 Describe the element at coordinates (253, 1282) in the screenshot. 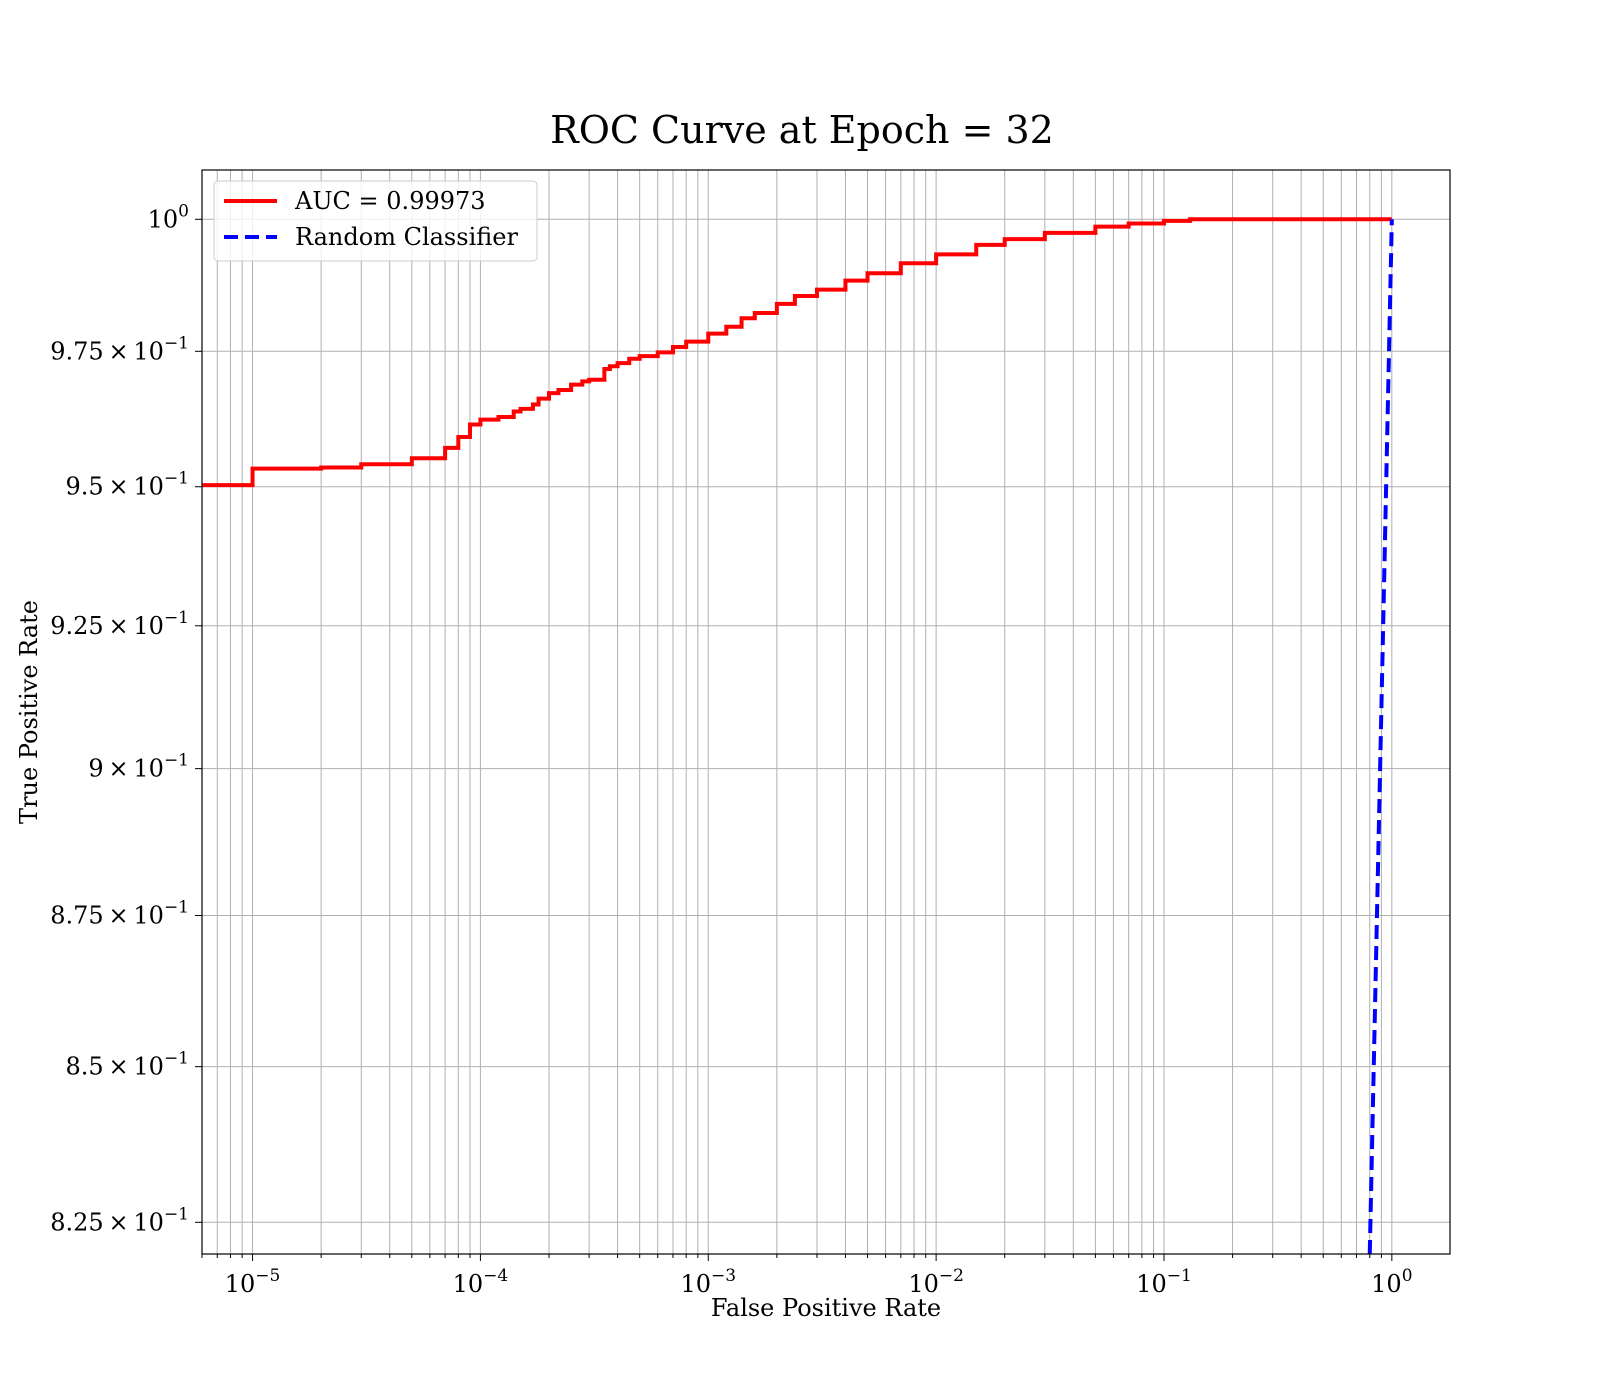

I see `x-tick-label: 10⁻⁵` at that location.